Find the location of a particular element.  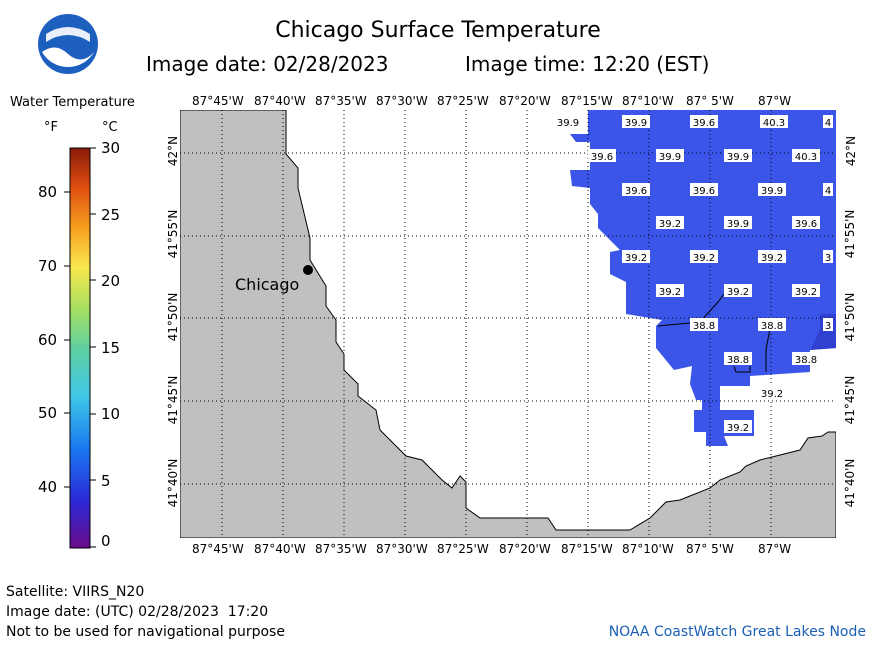

noaa-logo-icon: NOAA is located at coordinates (68, 44).